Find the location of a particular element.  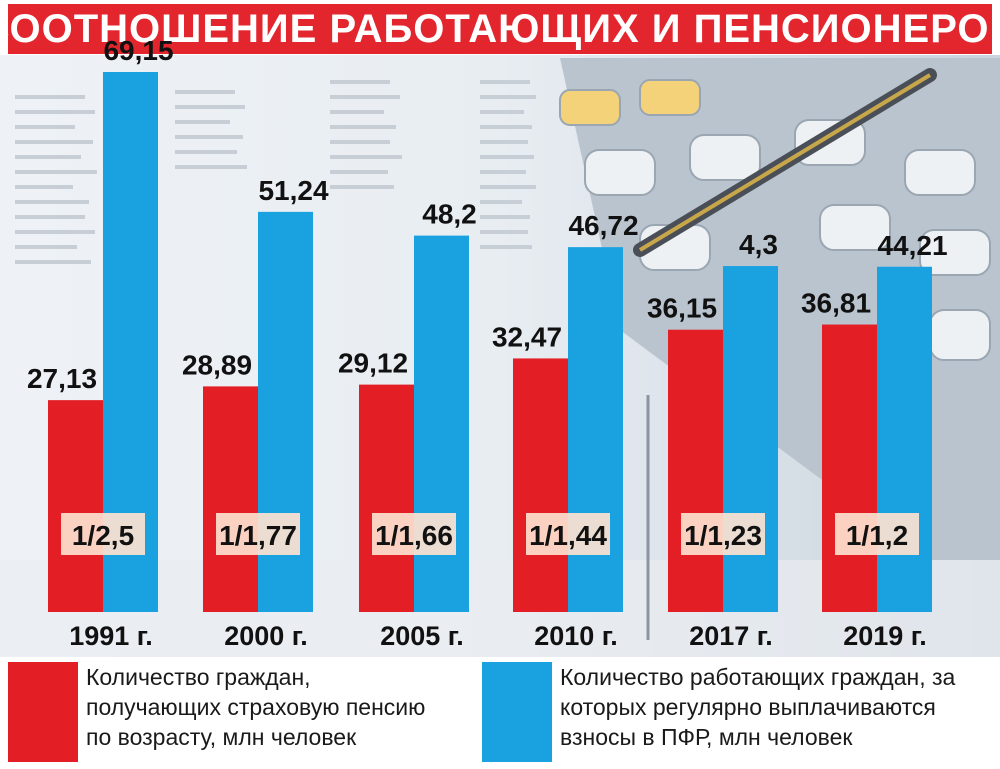

value-label-workers: 51,24 is located at coordinates (293, 190).